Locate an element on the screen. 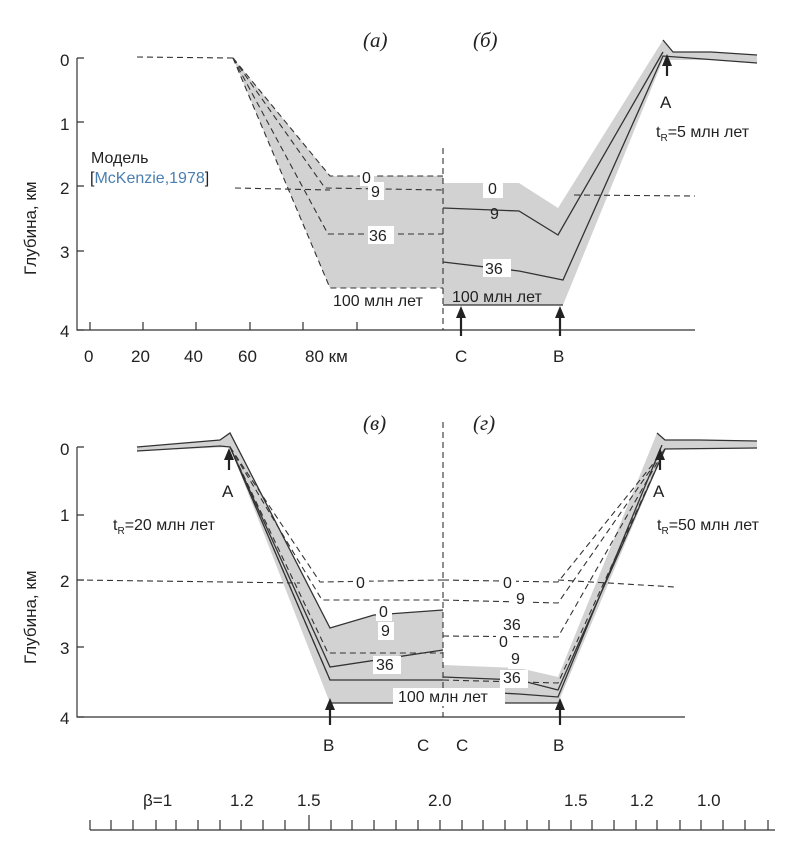 This screenshot has height=859, width=800. y-tick-4: 4 is located at coordinates (64, 331).